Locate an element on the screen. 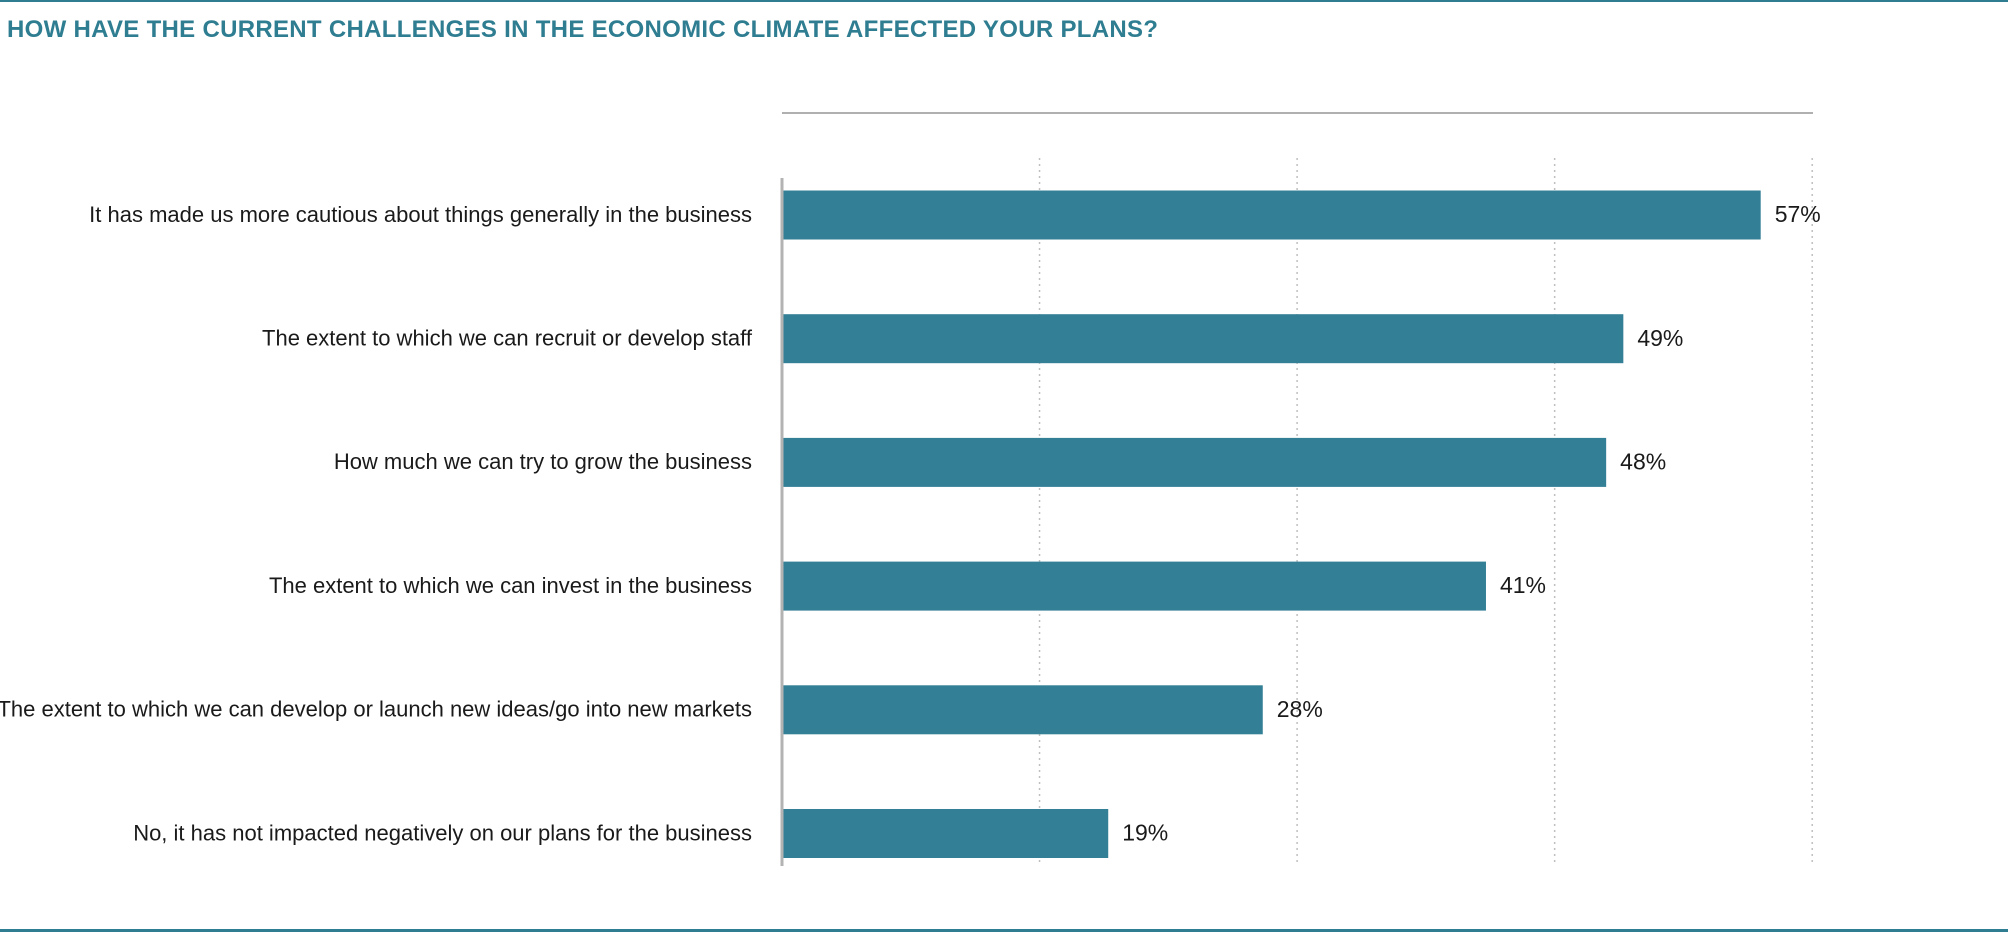  value-label: 49% is located at coordinates (1660, 338).